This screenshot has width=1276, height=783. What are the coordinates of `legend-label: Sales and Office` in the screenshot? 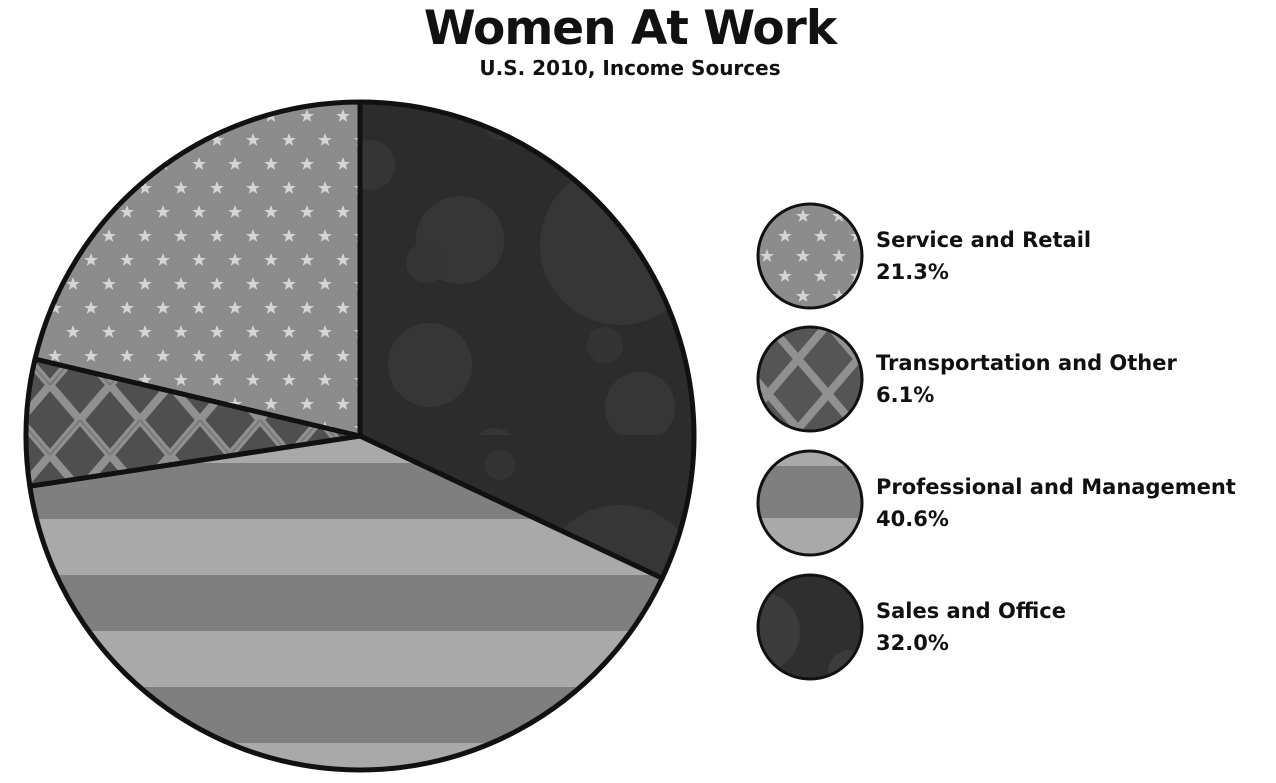 It's located at (971, 611).